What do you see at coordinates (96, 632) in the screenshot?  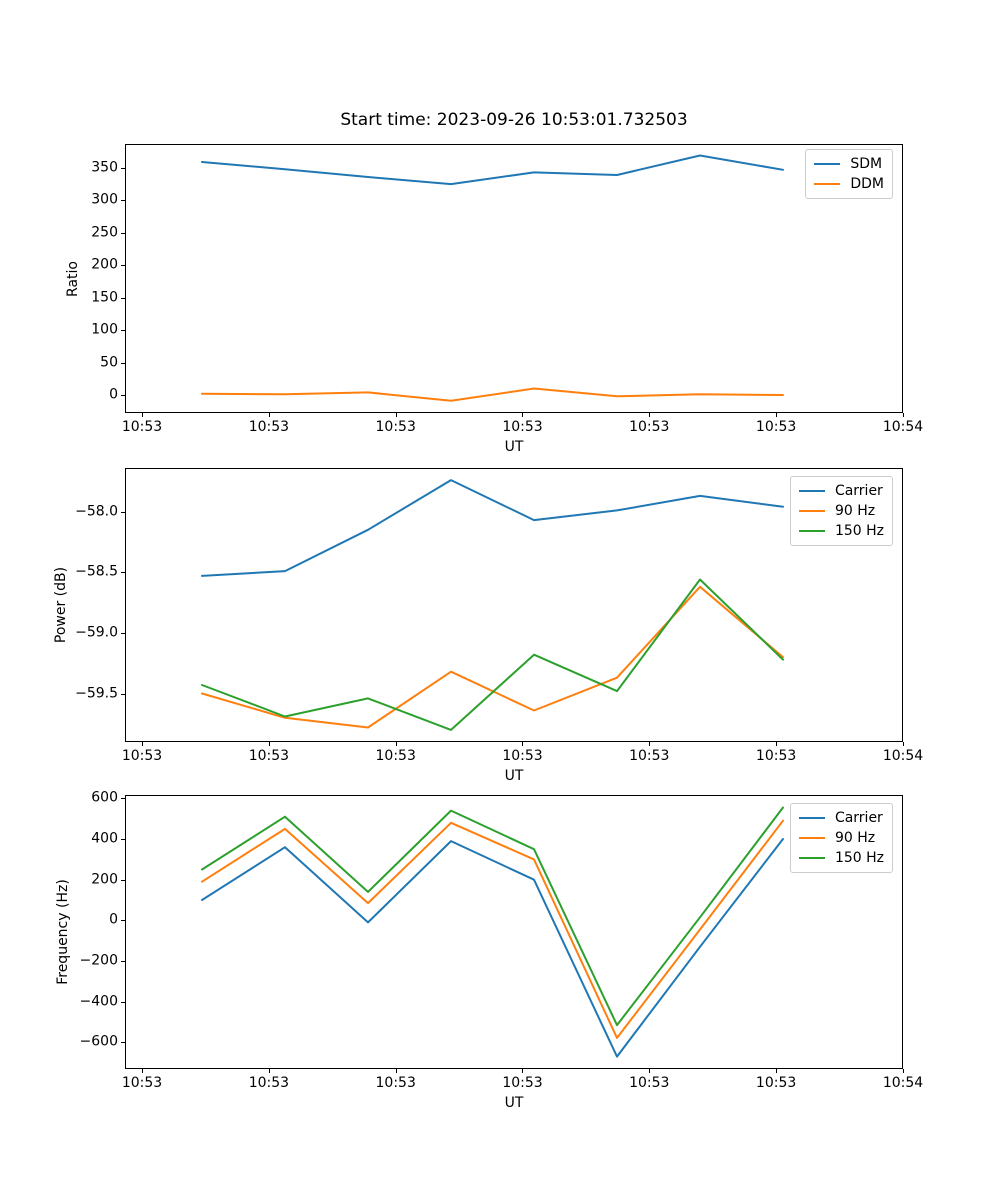 I see `y-tick-label: −59.0` at bounding box center [96, 632].